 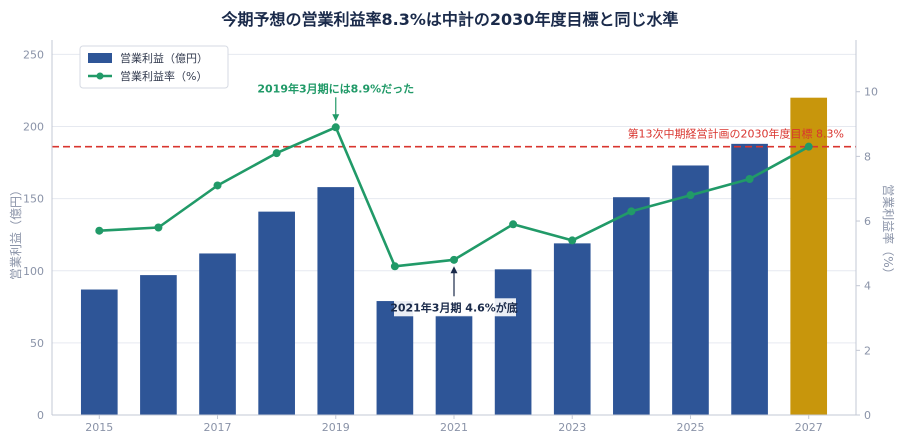 I want to click on y-tick-label: 0, so click(x=40, y=415).